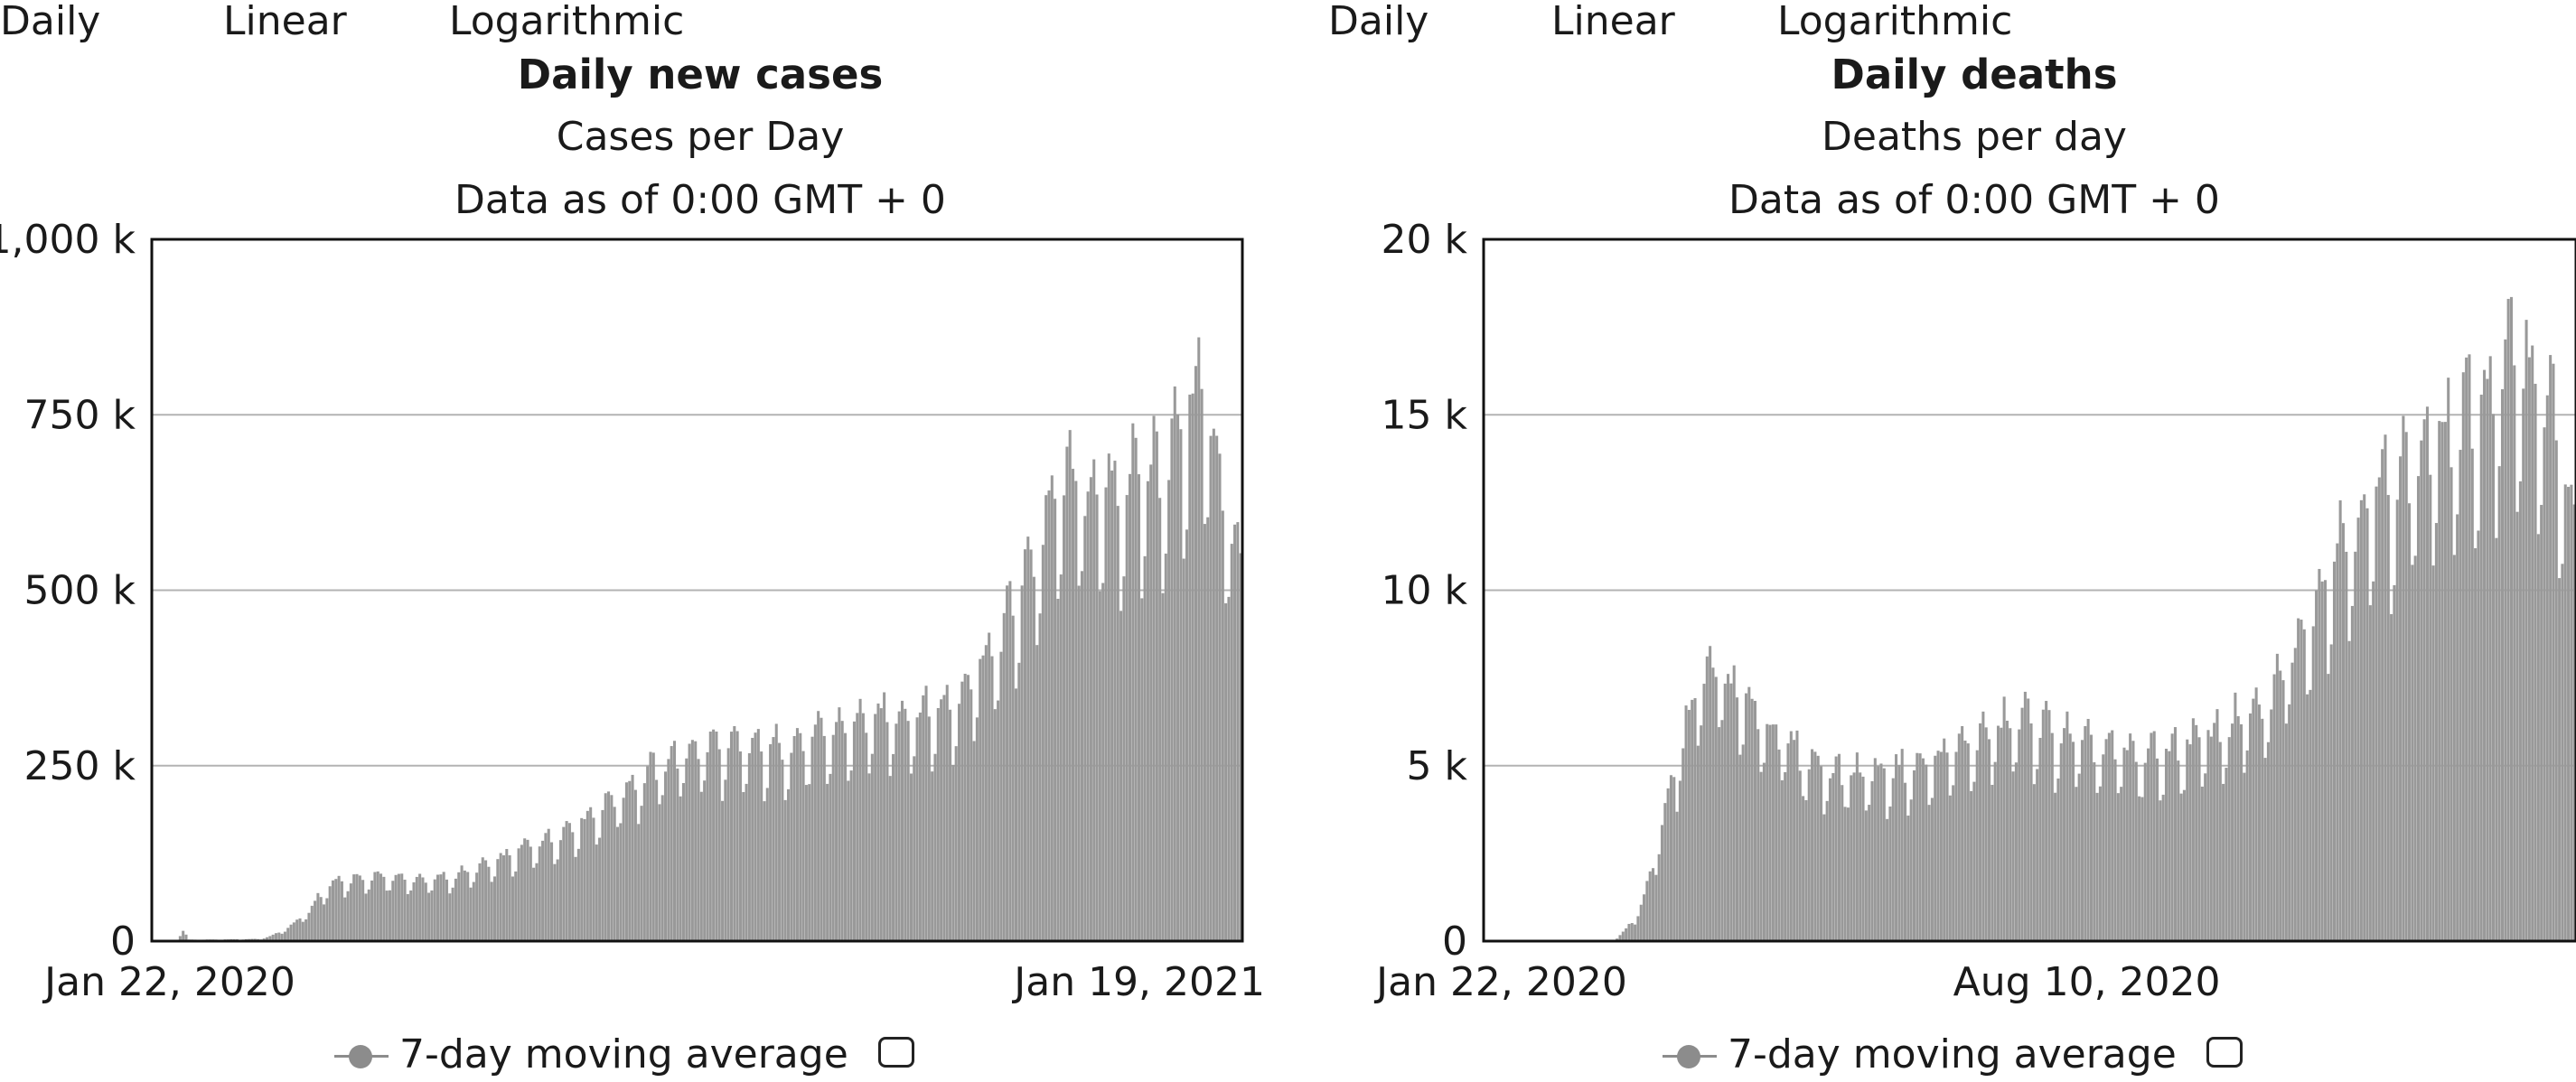 The width and height of the screenshot is (2576, 1082). Describe the element at coordinates (1952, 1054) in the screenshot. I see `deaths-legend-label: 7-day moving average` at that location.